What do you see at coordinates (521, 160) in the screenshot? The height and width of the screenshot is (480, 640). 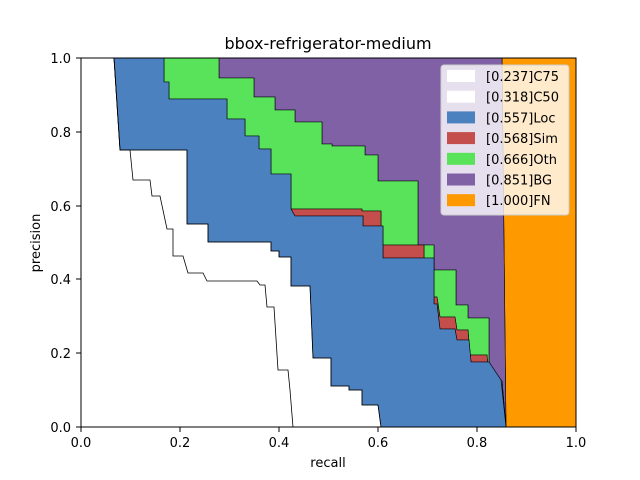 I see `legend-label: [0.666]Oth` at bounding box center [521, 160].